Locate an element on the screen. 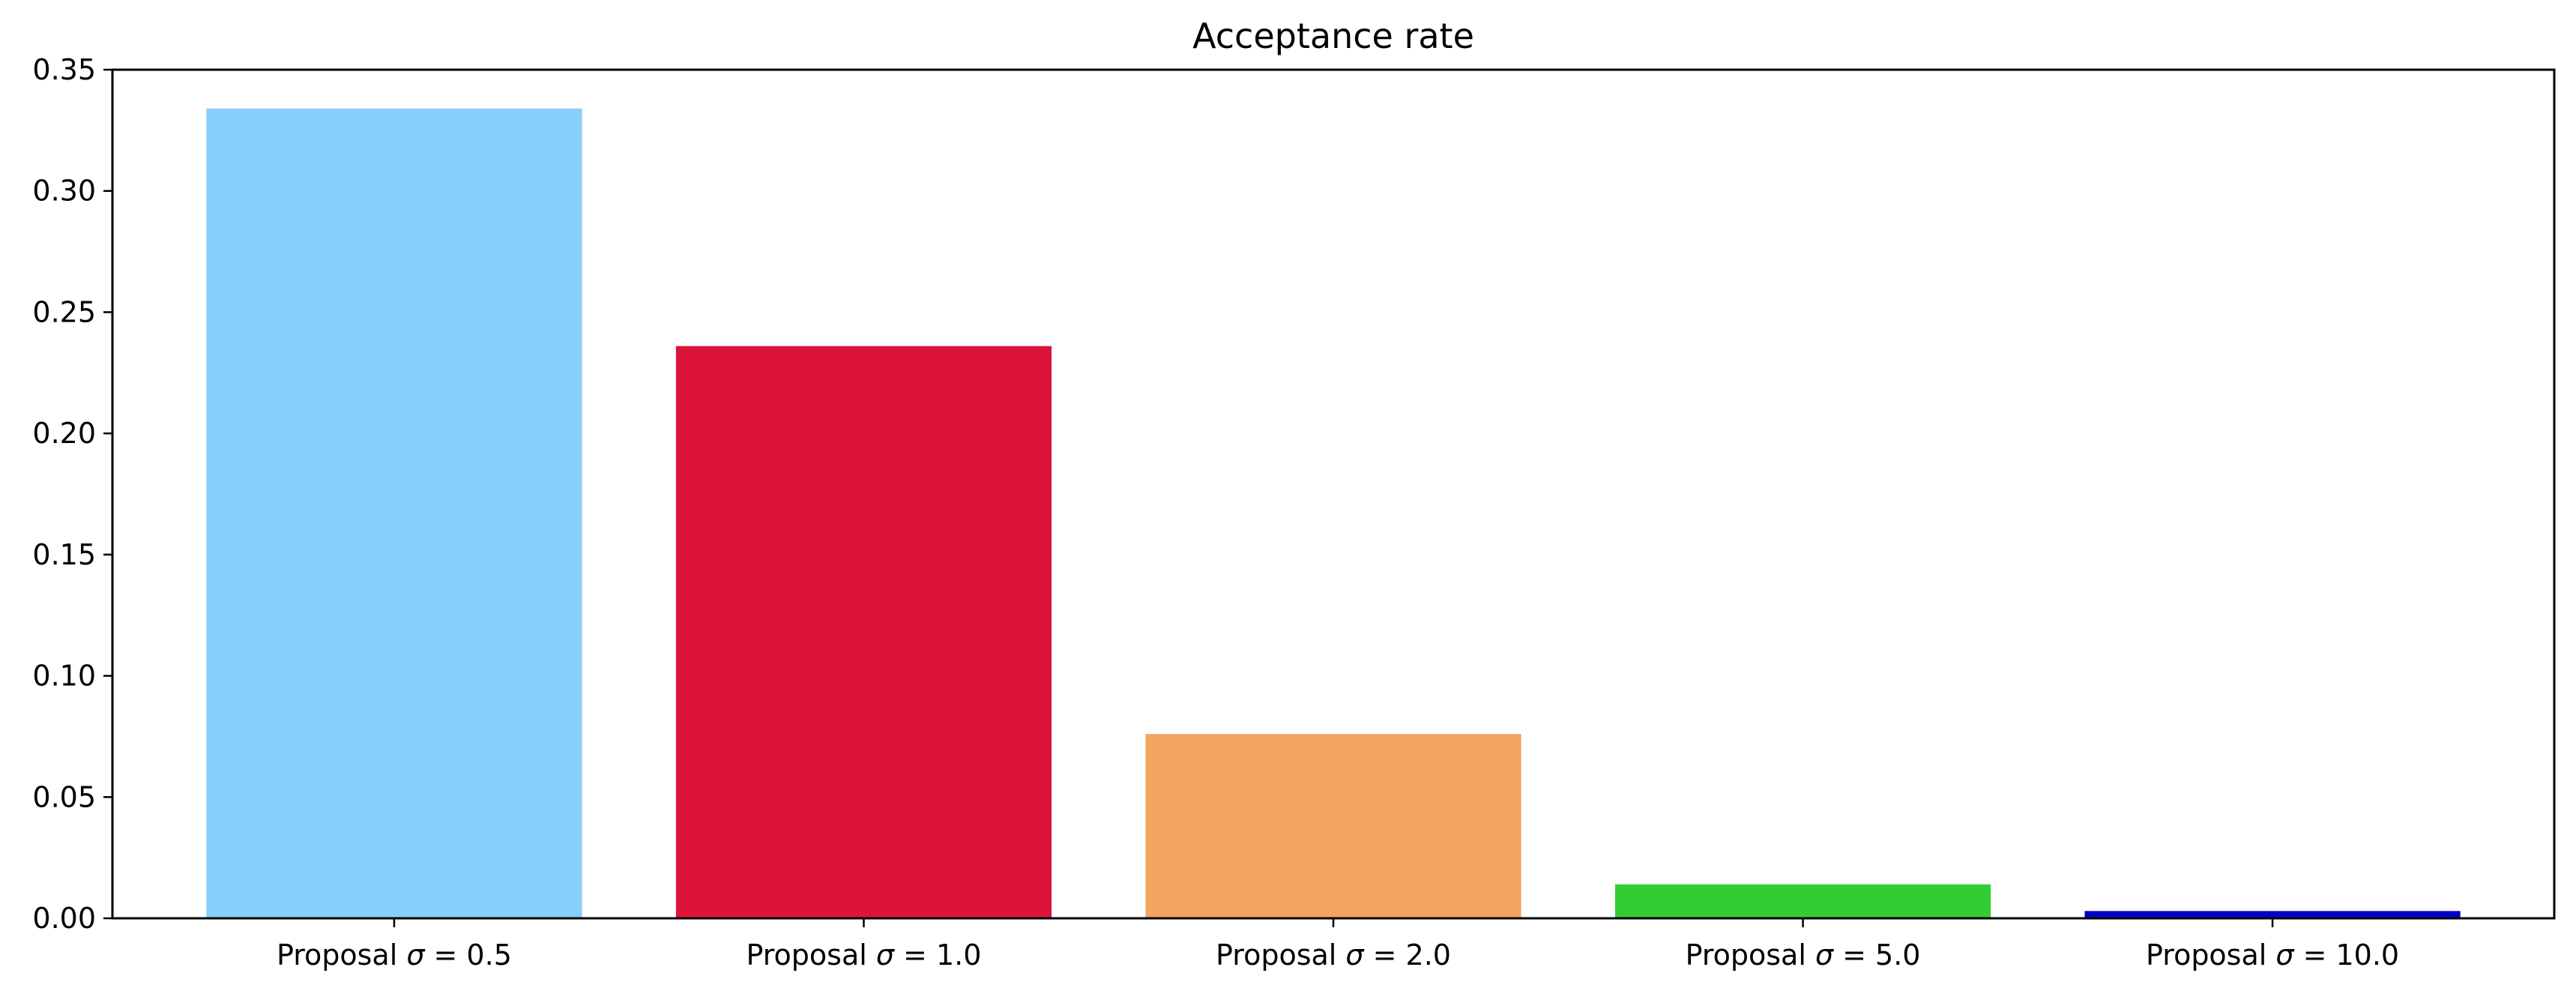  chart-title: Acceptance rate is located at coordinates (1333, 36).